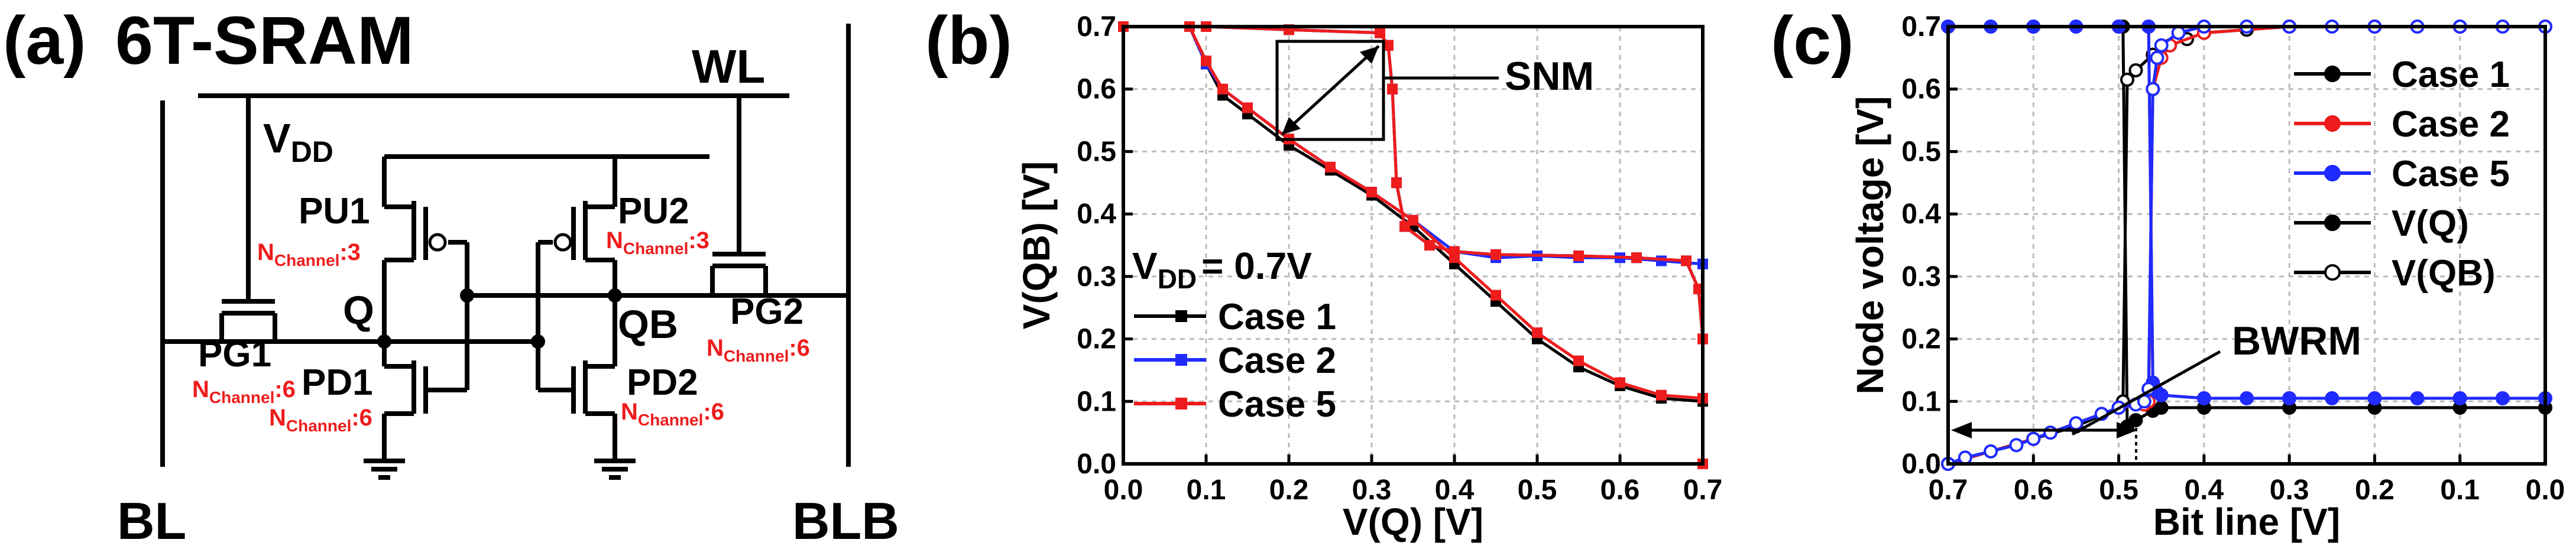 The image size is (2576, 559). Describe the element at coordinates (2451, 174) in the screenshot. I see `panel-c-legend-label: Case 5` at that location.